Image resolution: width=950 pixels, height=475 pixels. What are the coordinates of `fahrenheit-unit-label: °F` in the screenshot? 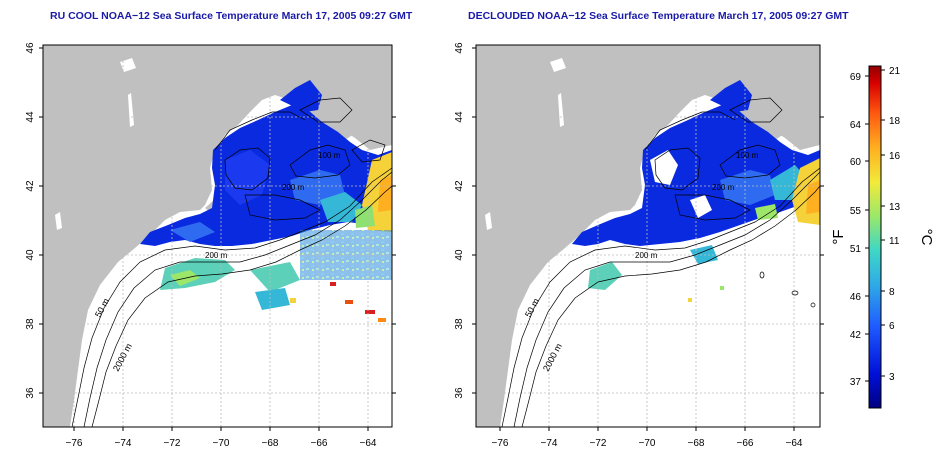 It's located at (838, 236).